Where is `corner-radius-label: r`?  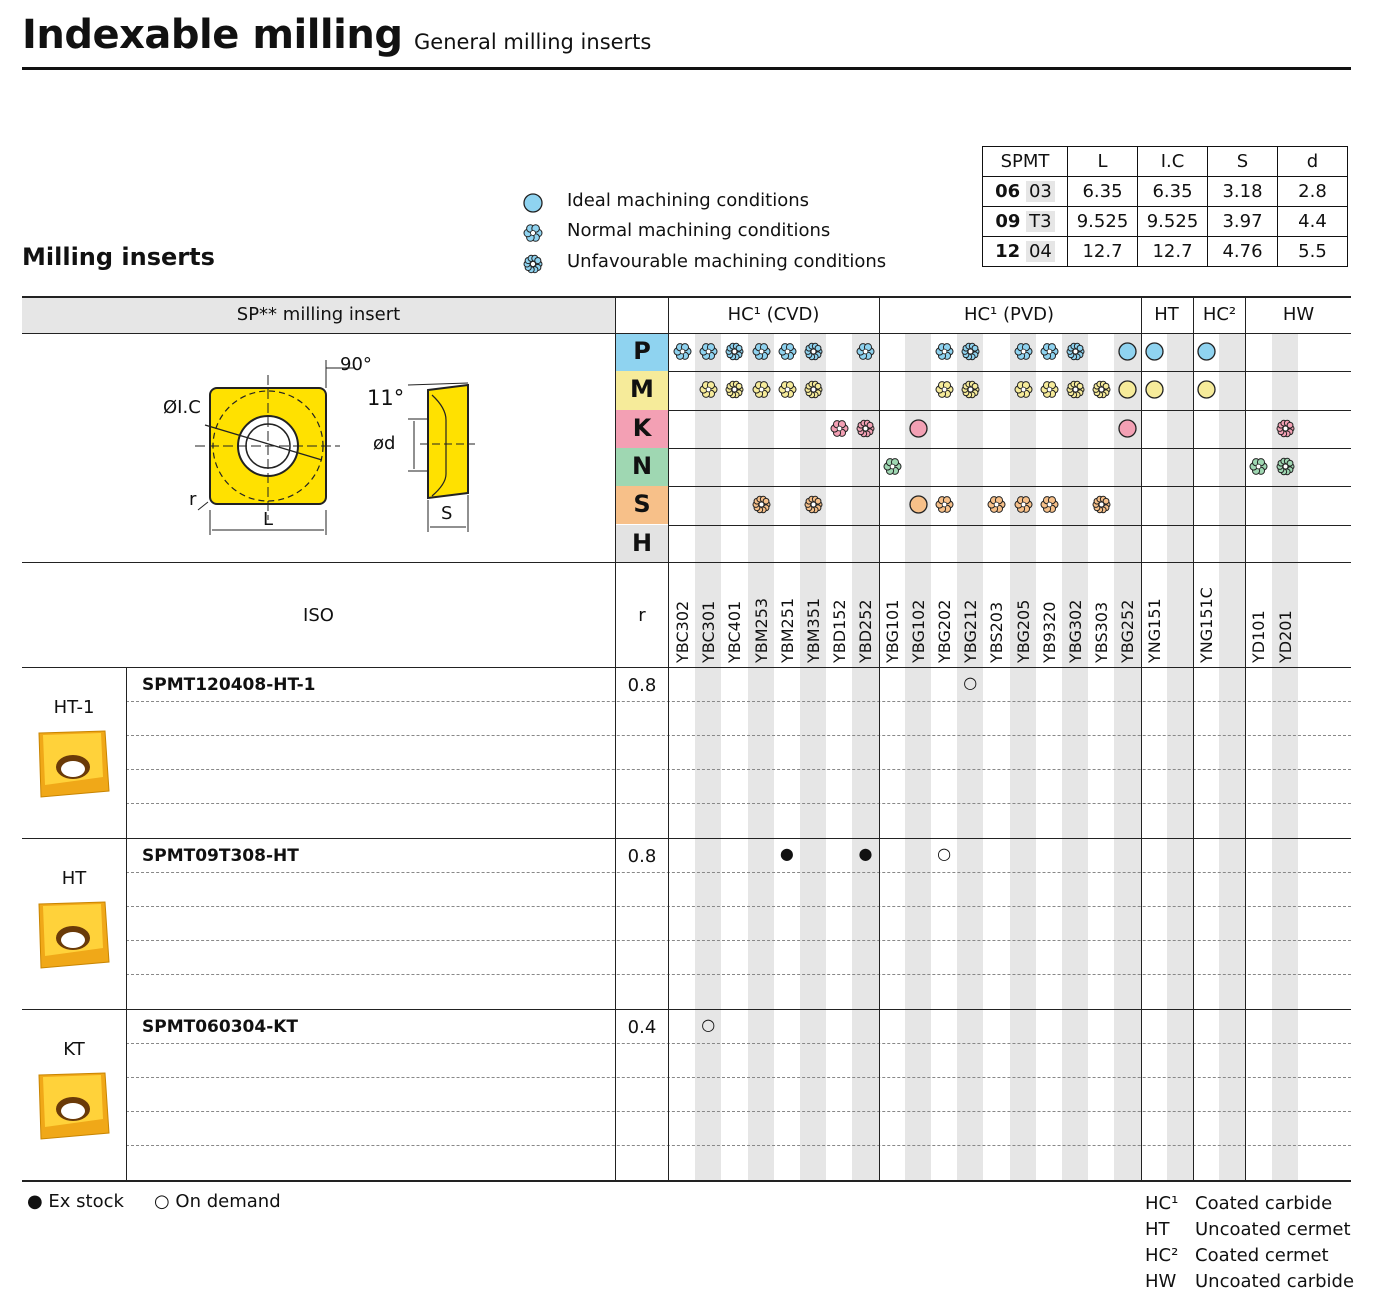 corner-radius-label: r is located at coordinates (193, 499).